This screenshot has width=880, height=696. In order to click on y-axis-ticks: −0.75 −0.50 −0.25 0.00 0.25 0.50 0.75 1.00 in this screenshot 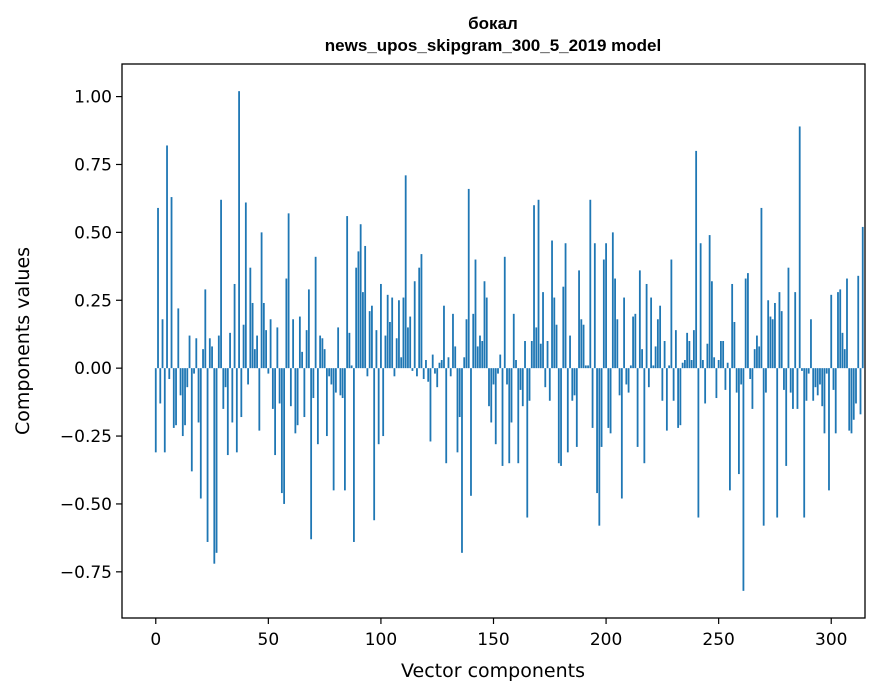, I will do `click(91, 335)`.